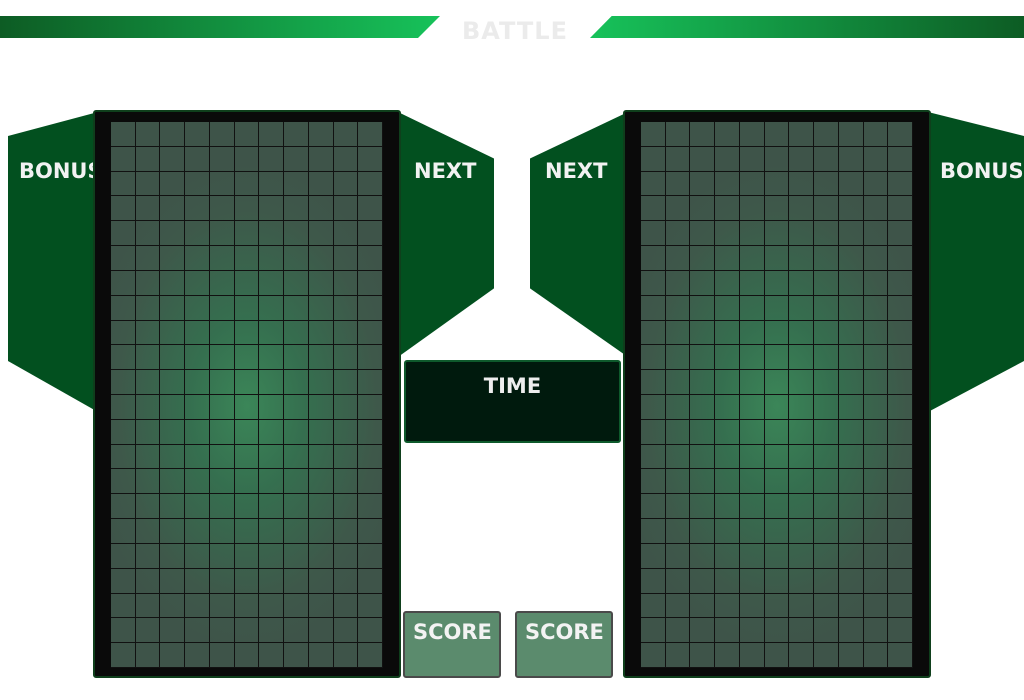  Describe the element at coordinates (452, 632) in the screenshot. I see `left-score-label: SCORE` at that location.